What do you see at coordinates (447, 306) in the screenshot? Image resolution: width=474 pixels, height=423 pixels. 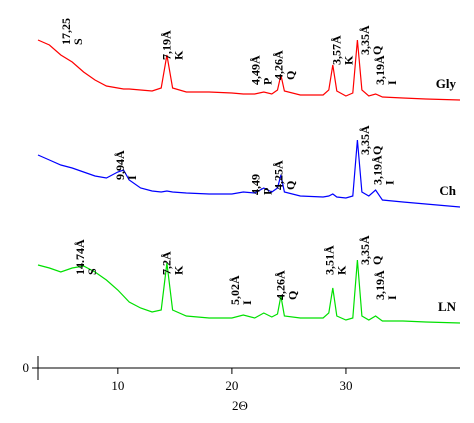 I see `series-name: LN` at bounding box center [447, 306].